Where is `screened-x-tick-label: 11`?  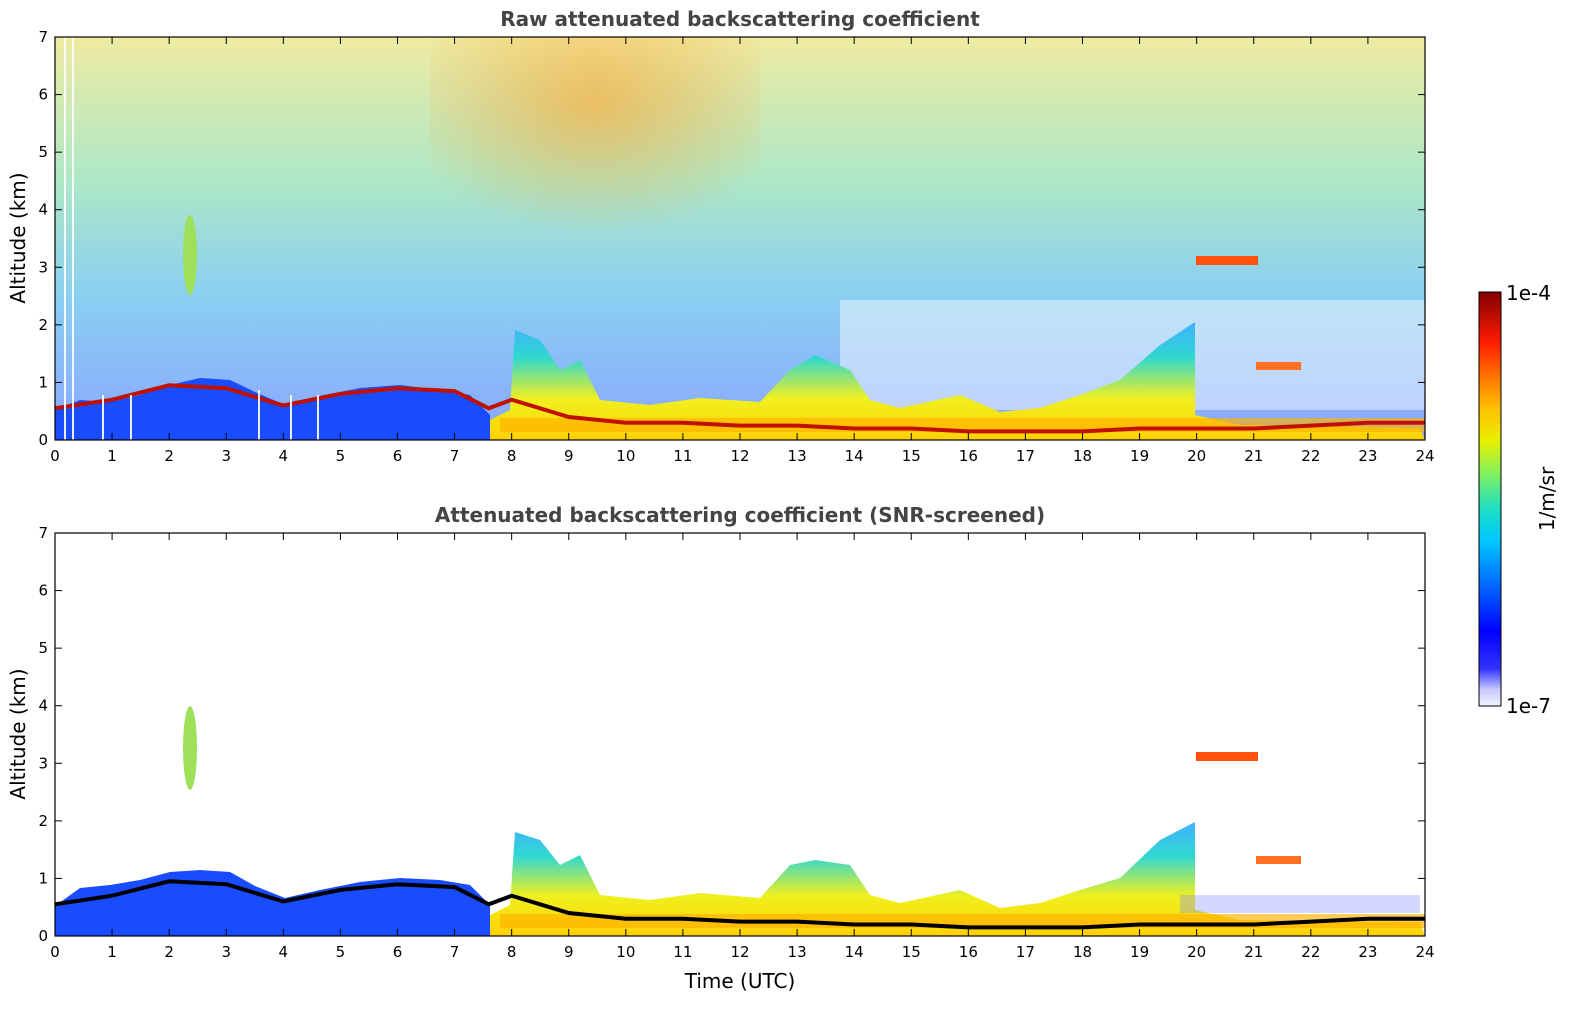 screened-x-tick-label: 11 is located at coordinates (682, 952).